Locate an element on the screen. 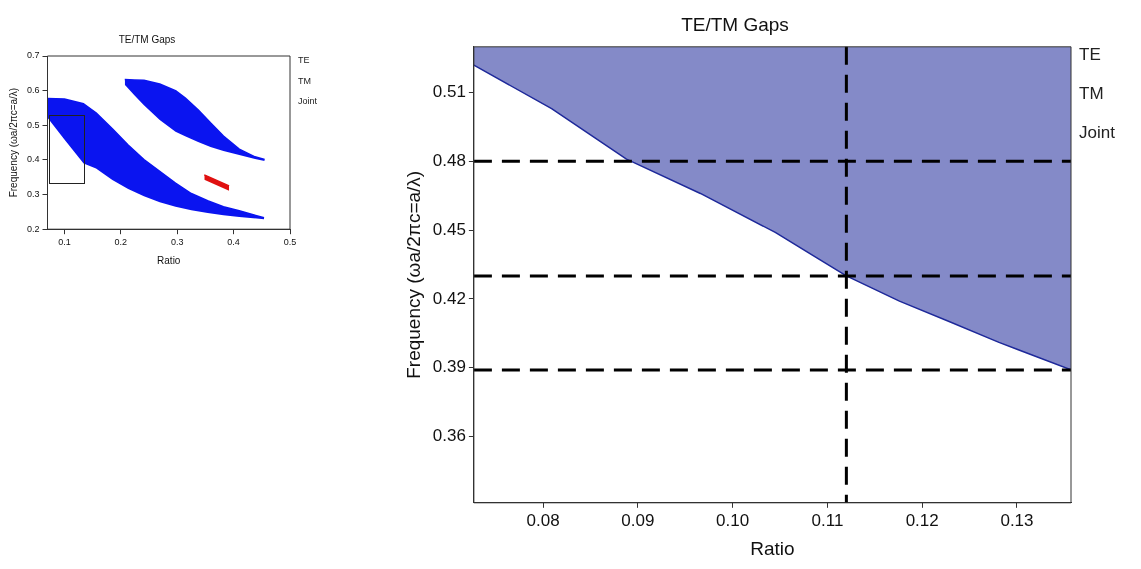 Image resolution: width=1141 pixels, height=569 pixels. x-tick-label: 0.4 is located at coordinates (233, 242).